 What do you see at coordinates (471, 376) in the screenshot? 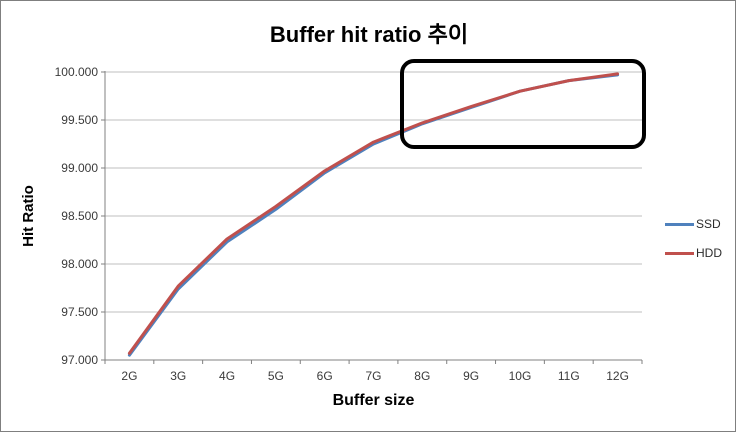
I see `x-tick-label: 9G` at bounding box center [471, 376].